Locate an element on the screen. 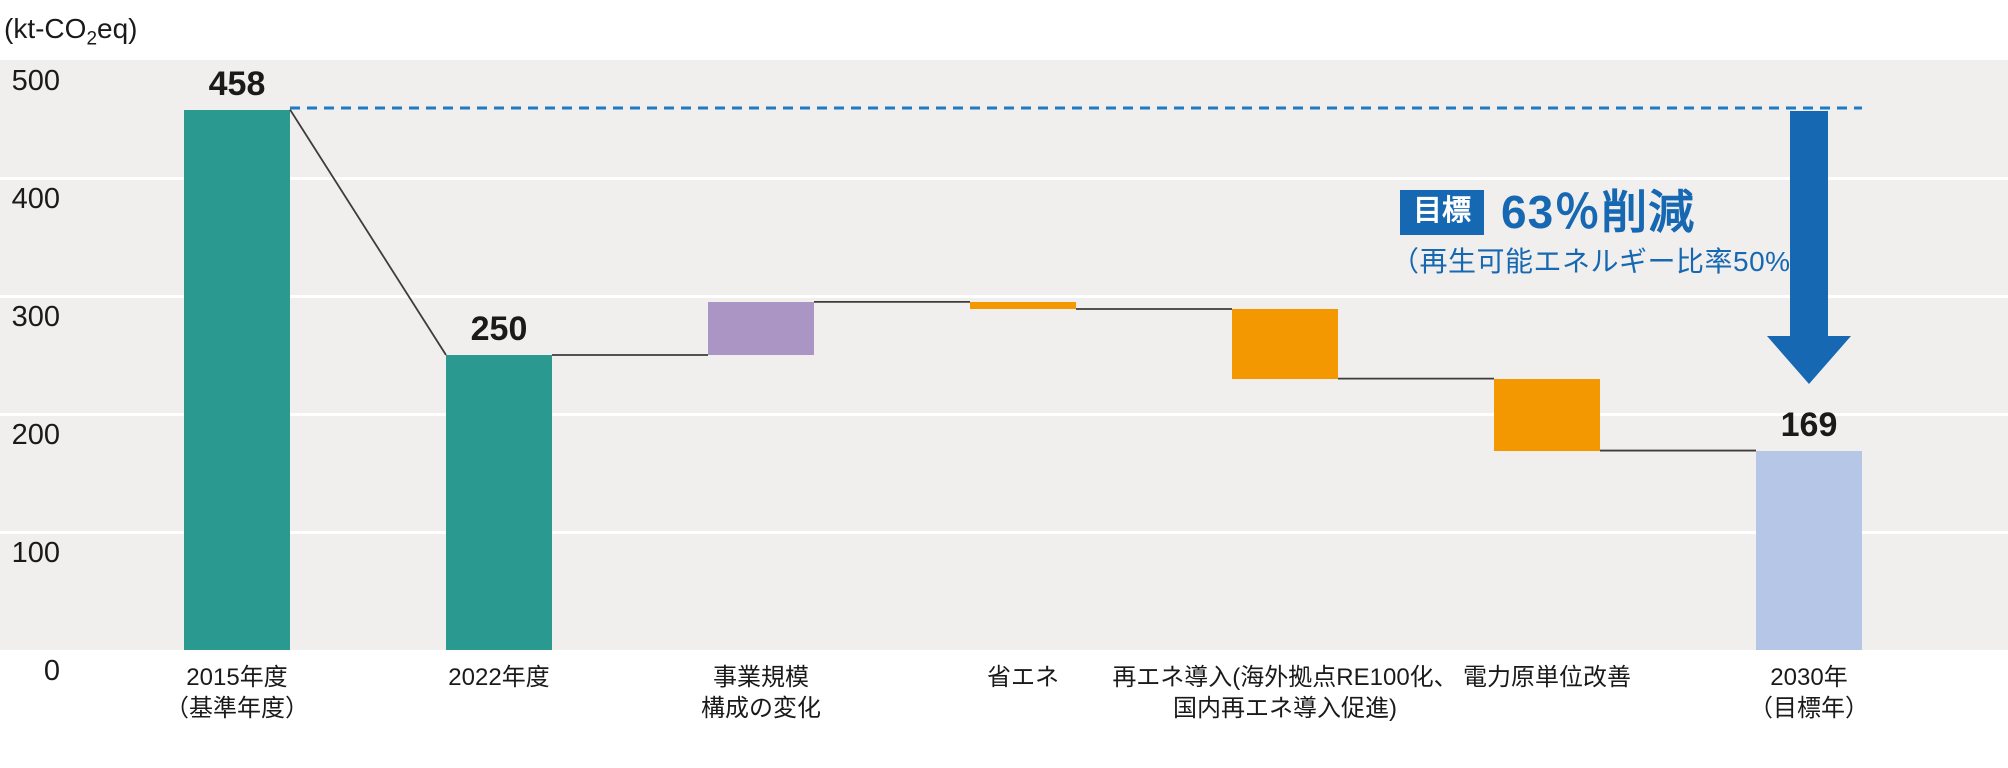  target-badge: 目標 is located at coordinates (1442, 212).